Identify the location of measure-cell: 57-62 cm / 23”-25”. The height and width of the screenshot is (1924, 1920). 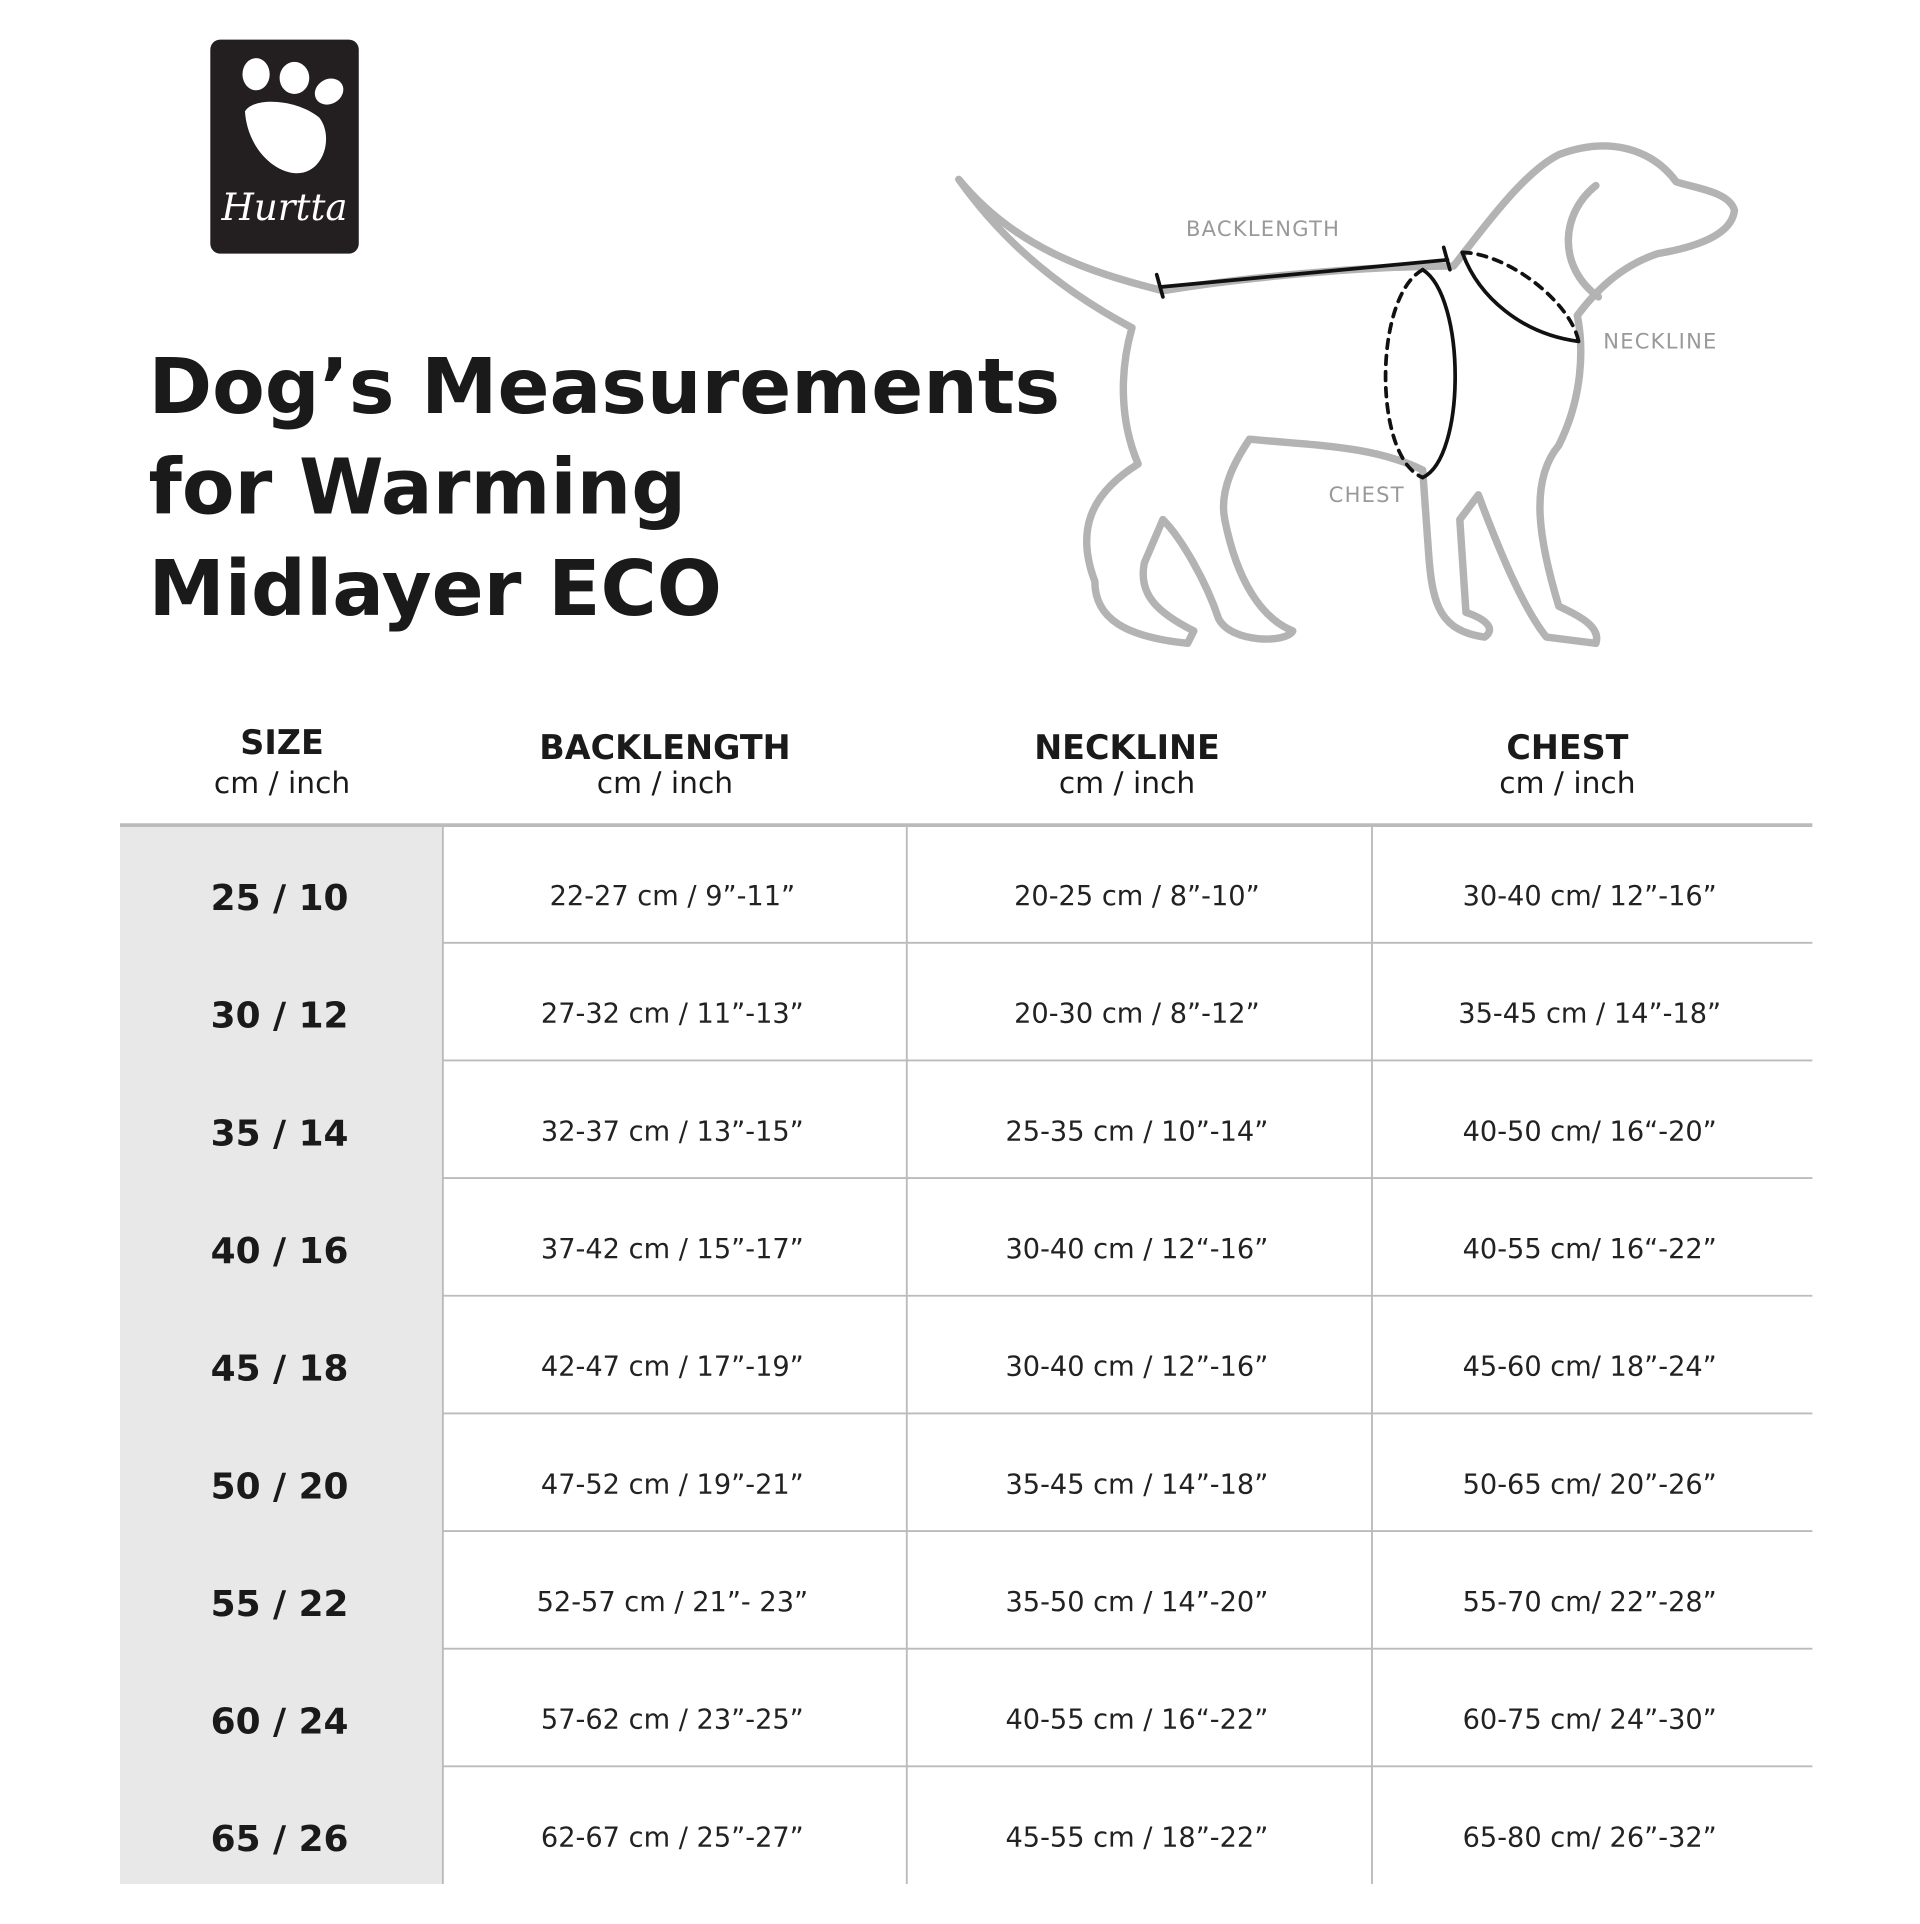
(672, 1720).